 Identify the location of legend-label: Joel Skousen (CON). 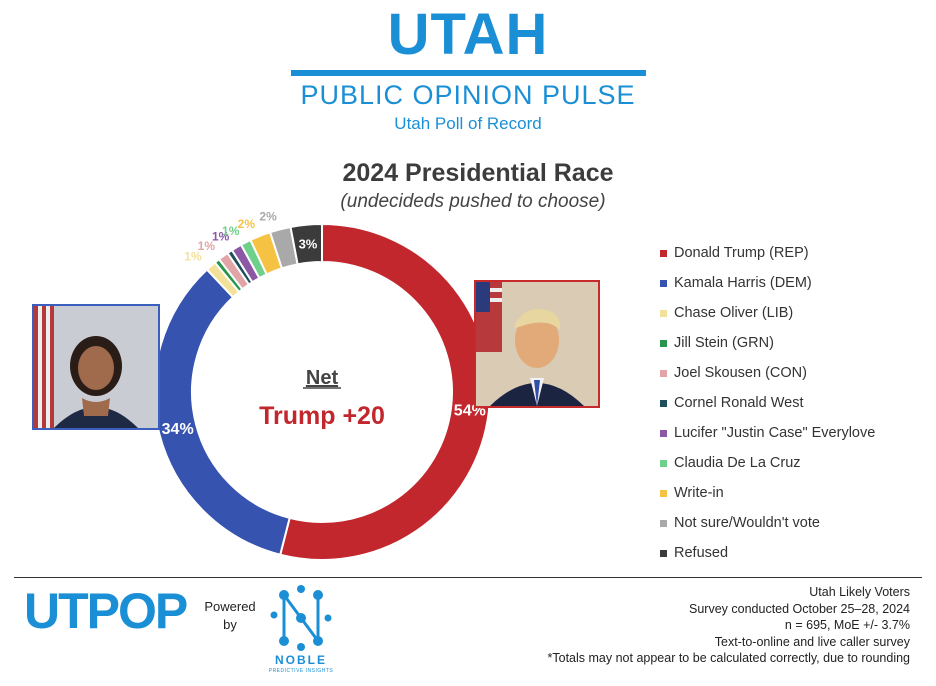
(740, 373).